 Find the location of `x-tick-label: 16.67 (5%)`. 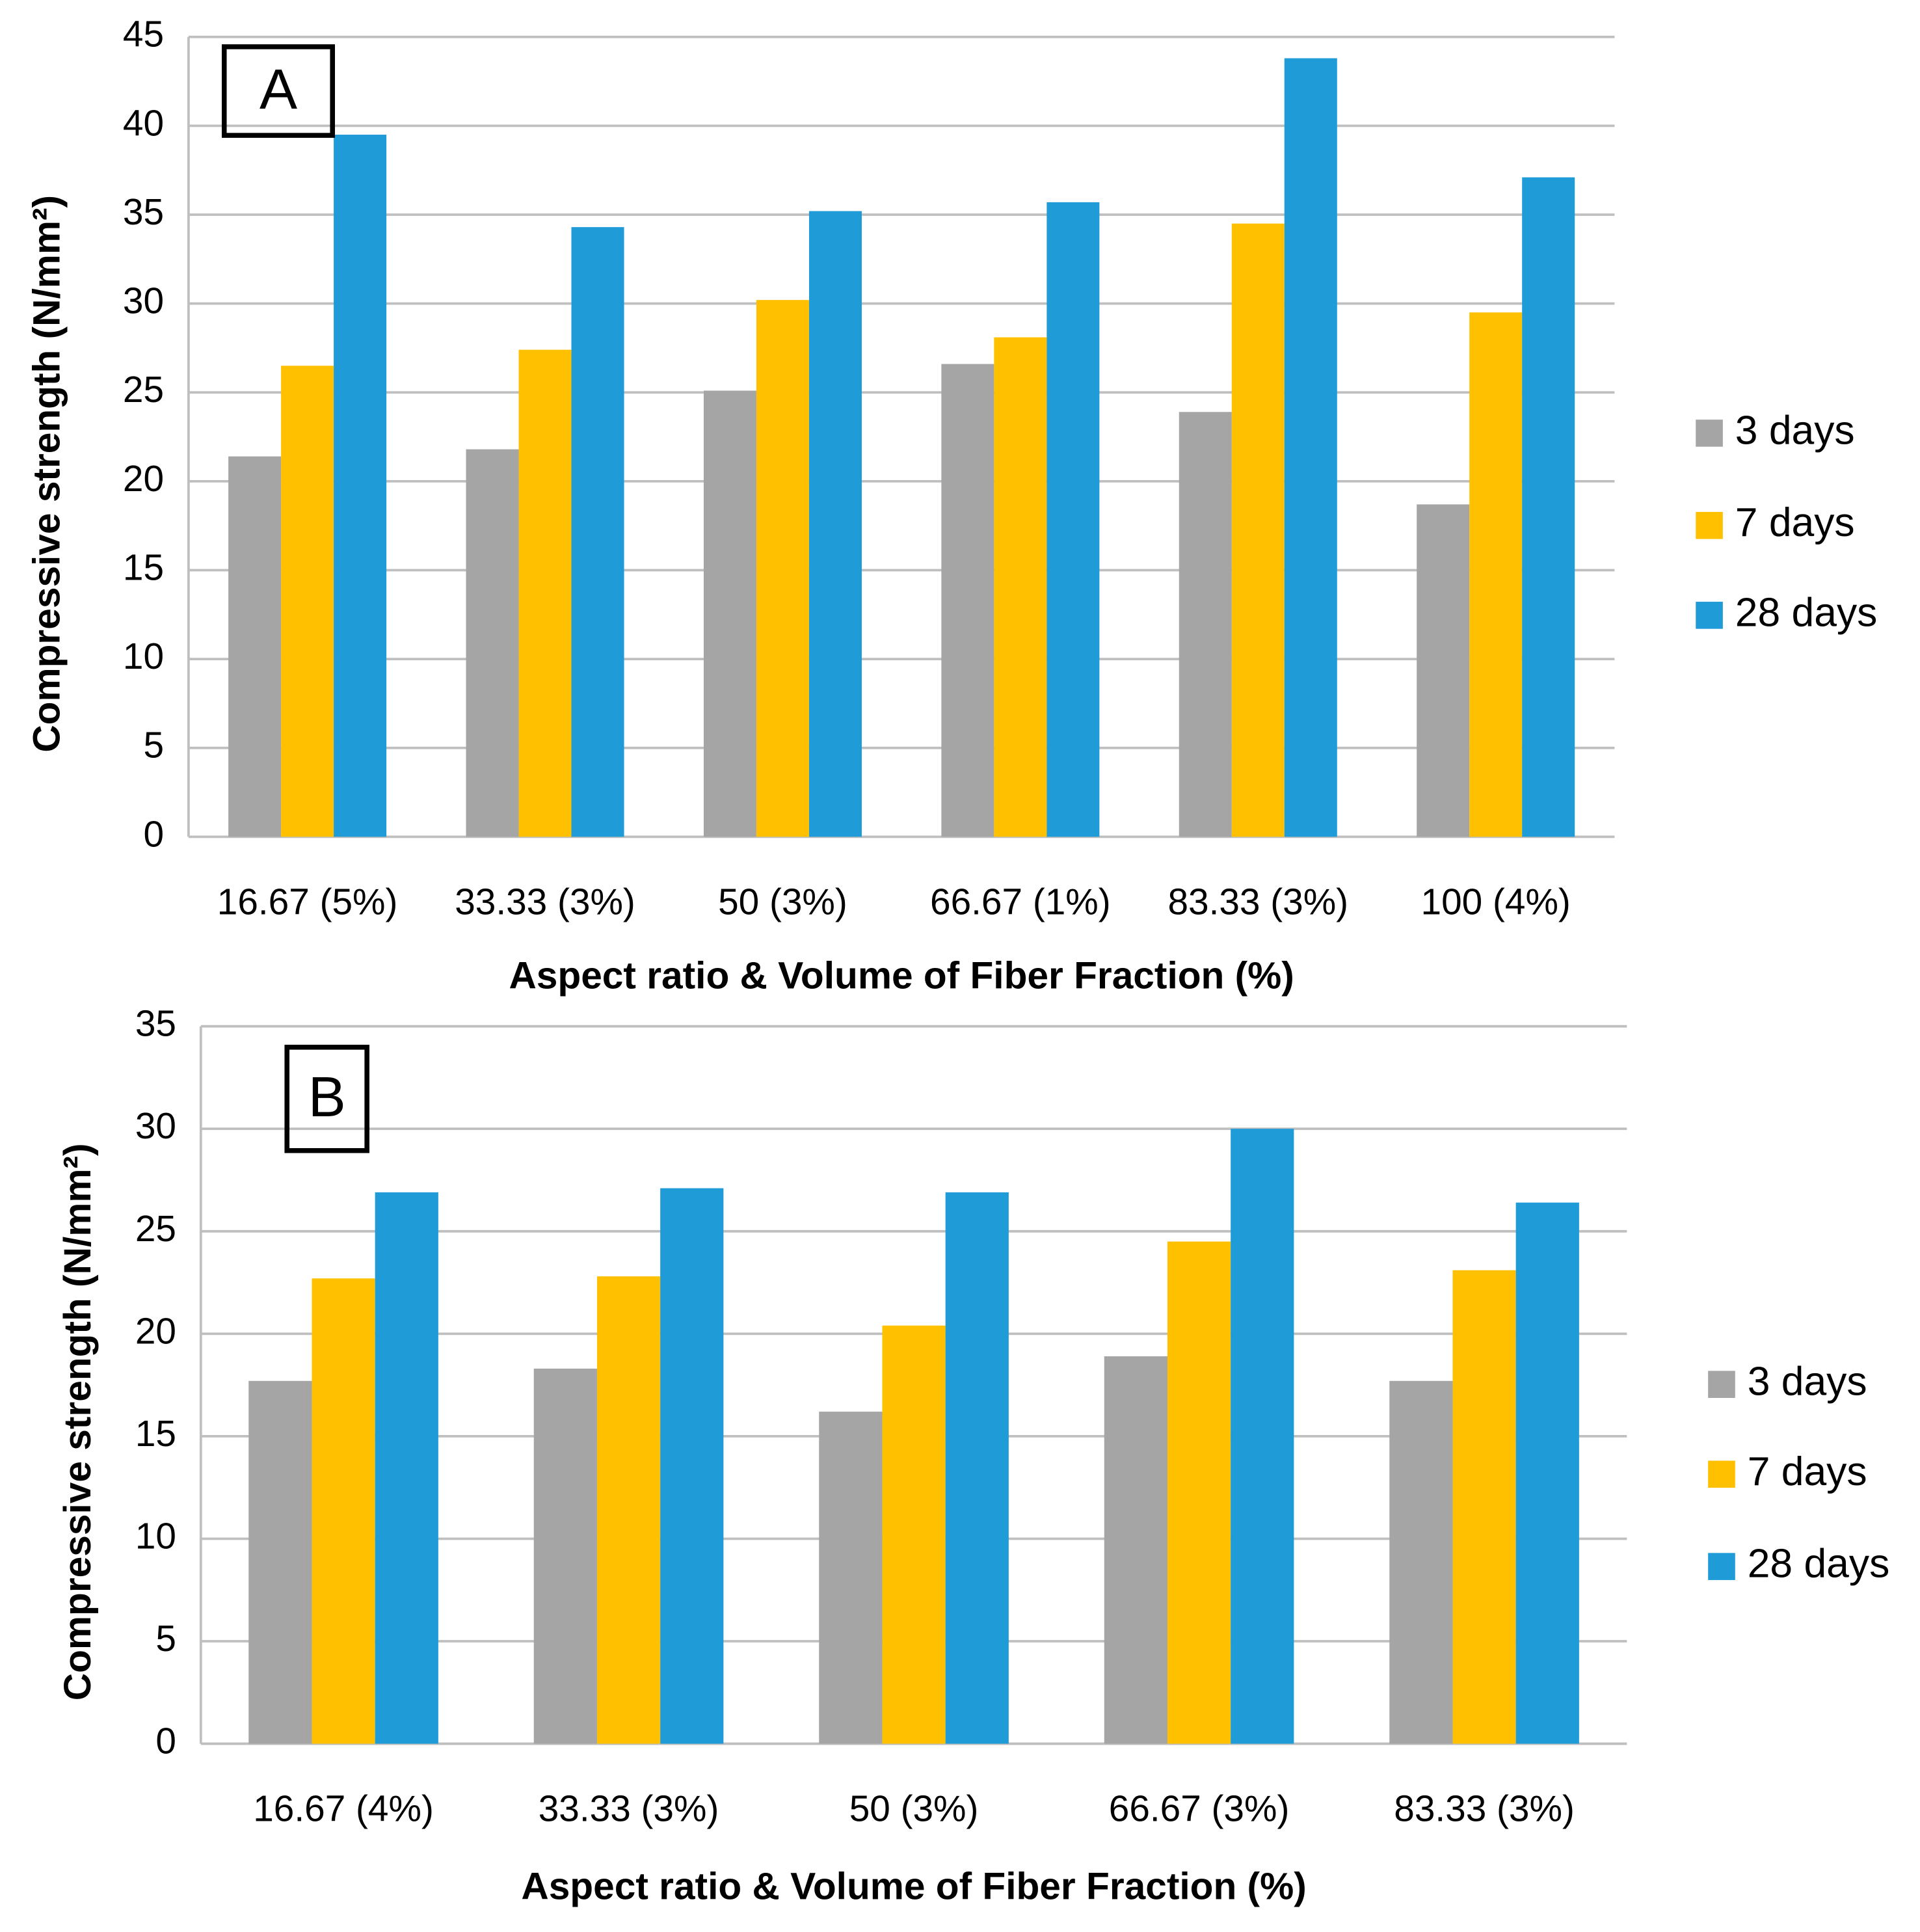

x-tick-label: 16.67 (5%) is located at coordinates (307, 902).